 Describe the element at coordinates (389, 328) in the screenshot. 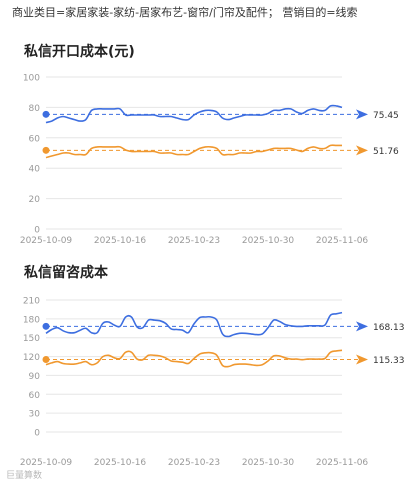

I see `reference-value-label: 168.13` at that location.